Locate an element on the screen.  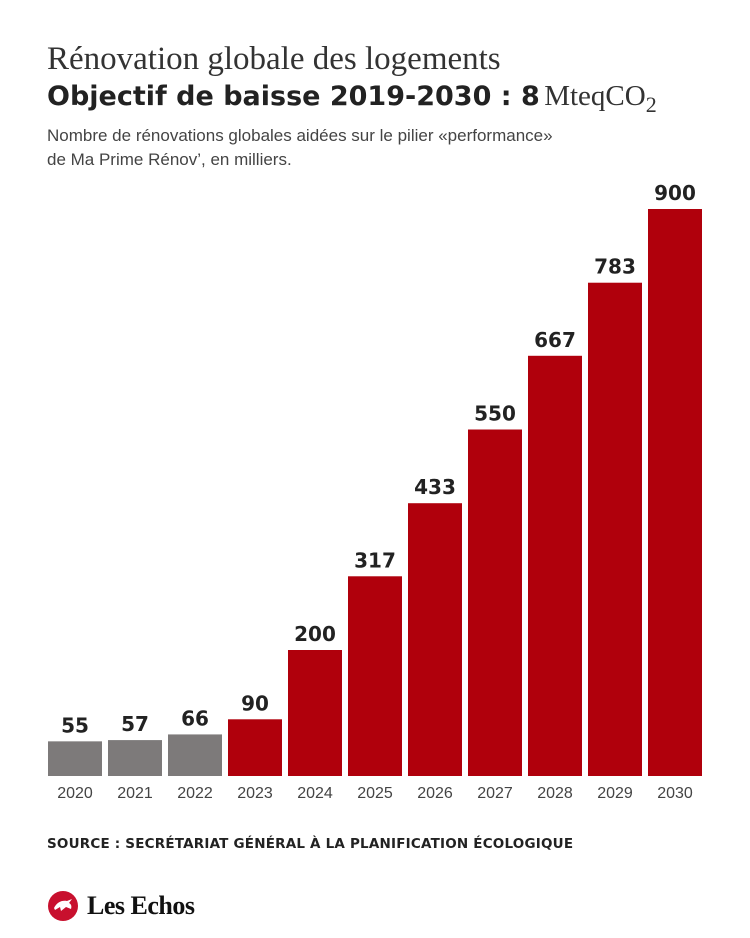
bar-2029 is located at coordinates (615, 529).